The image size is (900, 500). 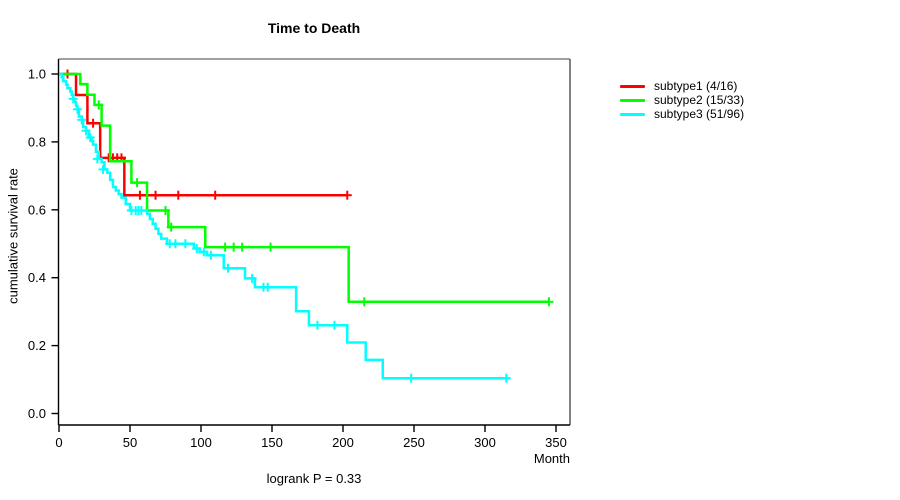 I want to click on svg-text: 0, so click(x=58, y=442).